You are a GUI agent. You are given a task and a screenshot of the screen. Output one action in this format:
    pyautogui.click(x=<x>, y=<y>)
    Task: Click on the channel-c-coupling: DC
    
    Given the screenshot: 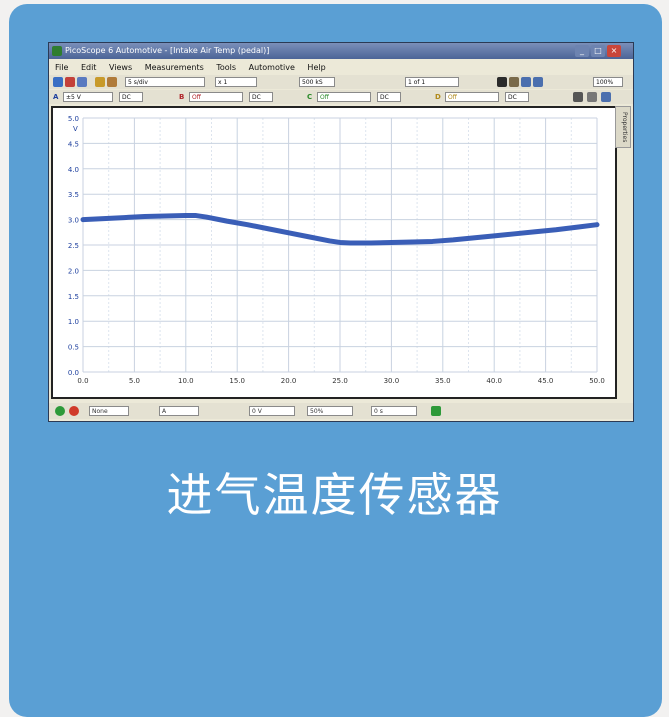 What is the action you would take?
    pyautogui.click(x=389, y=97)
    